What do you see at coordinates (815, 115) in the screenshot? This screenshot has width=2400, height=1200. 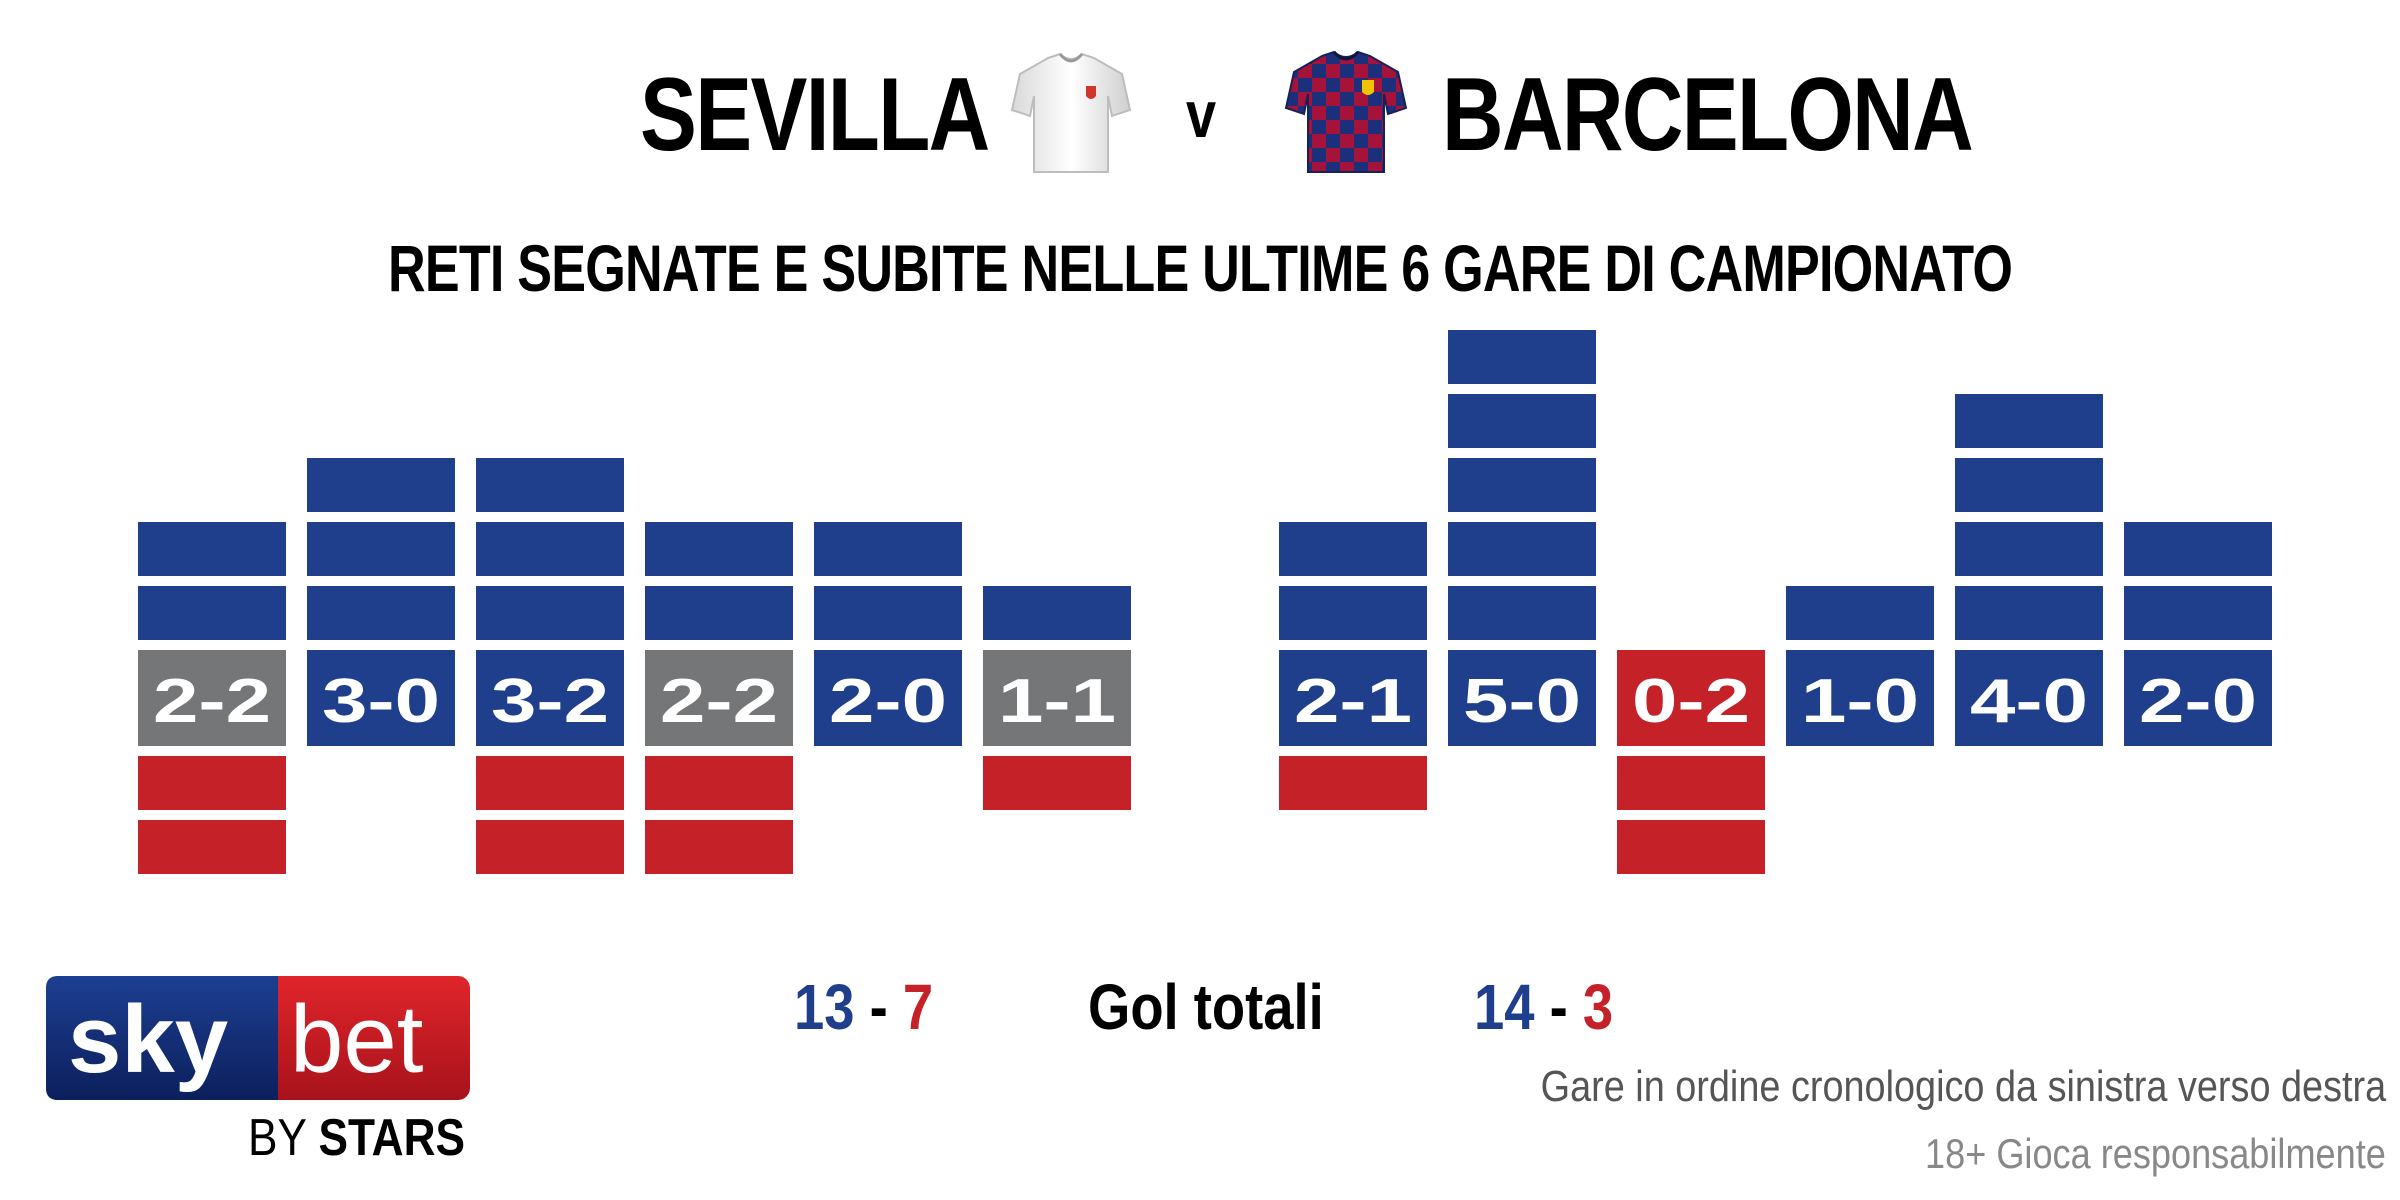 I see `home-team-name: SEVILLA` at bounding box center [815, 115].